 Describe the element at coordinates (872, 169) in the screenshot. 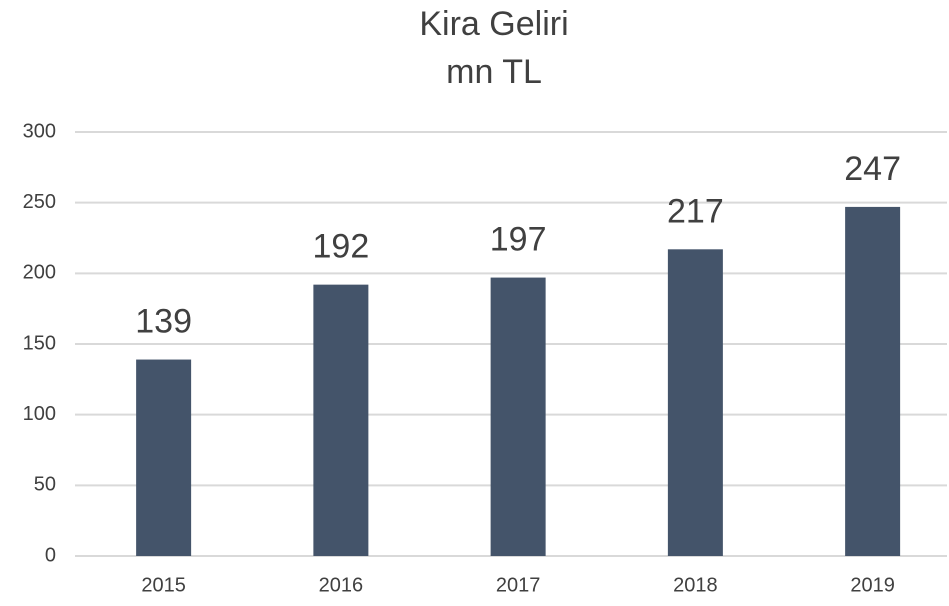

I see `data-label: 247` at that location.